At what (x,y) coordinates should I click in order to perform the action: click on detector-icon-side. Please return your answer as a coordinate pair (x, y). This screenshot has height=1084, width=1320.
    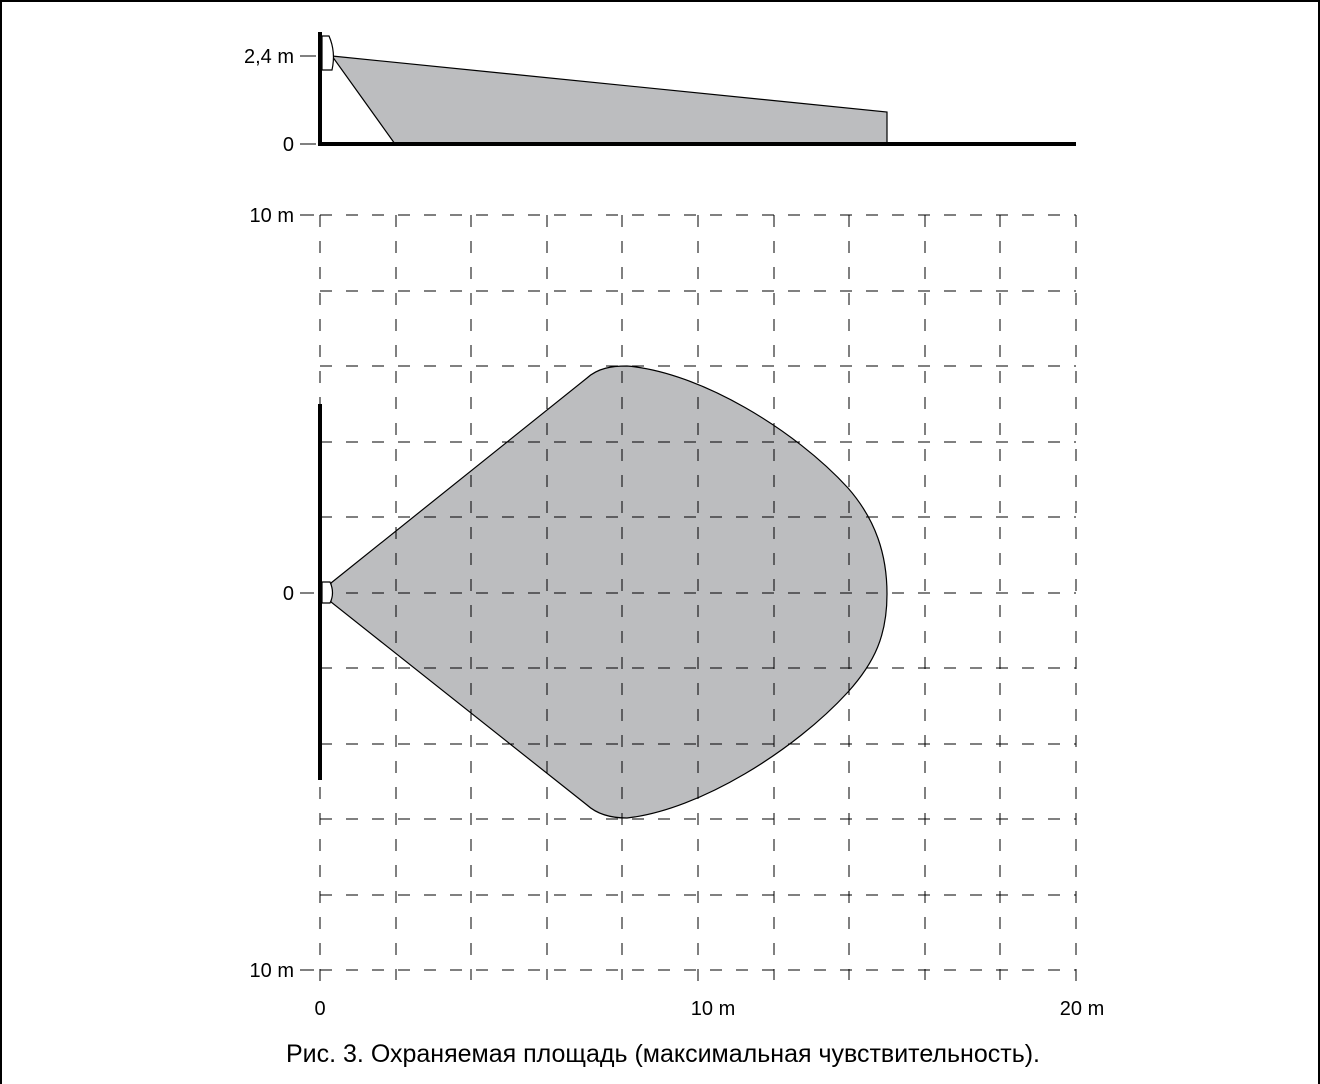
    Looking at the image, I should click on (328, 53).